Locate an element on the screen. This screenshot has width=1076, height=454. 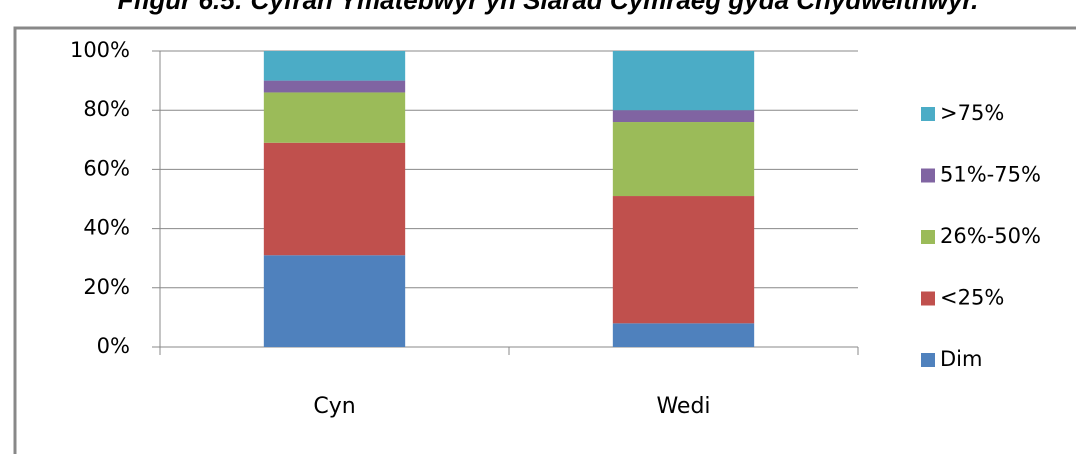
y-tick-label: 60% is located at coordinates (106, 168).